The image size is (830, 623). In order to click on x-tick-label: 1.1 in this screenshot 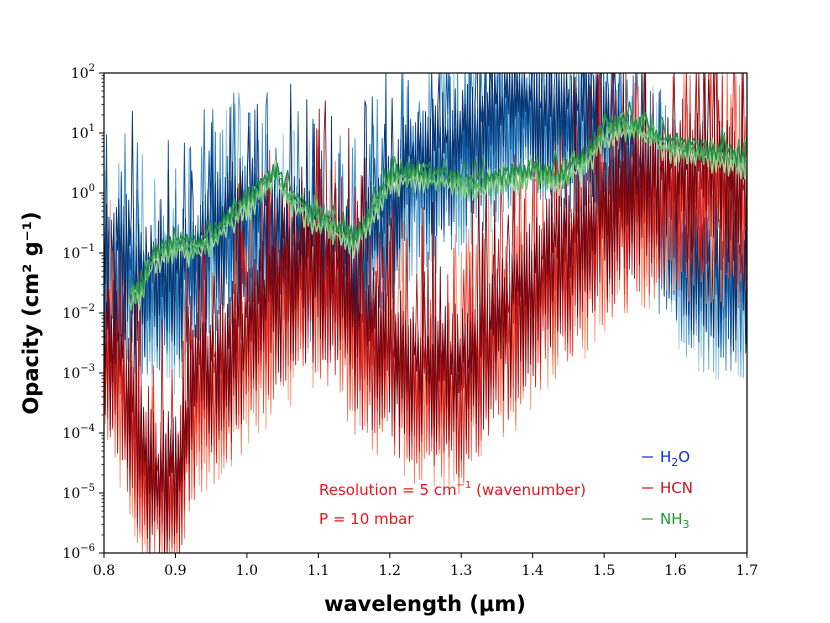, I will do `click(318, 571)`.